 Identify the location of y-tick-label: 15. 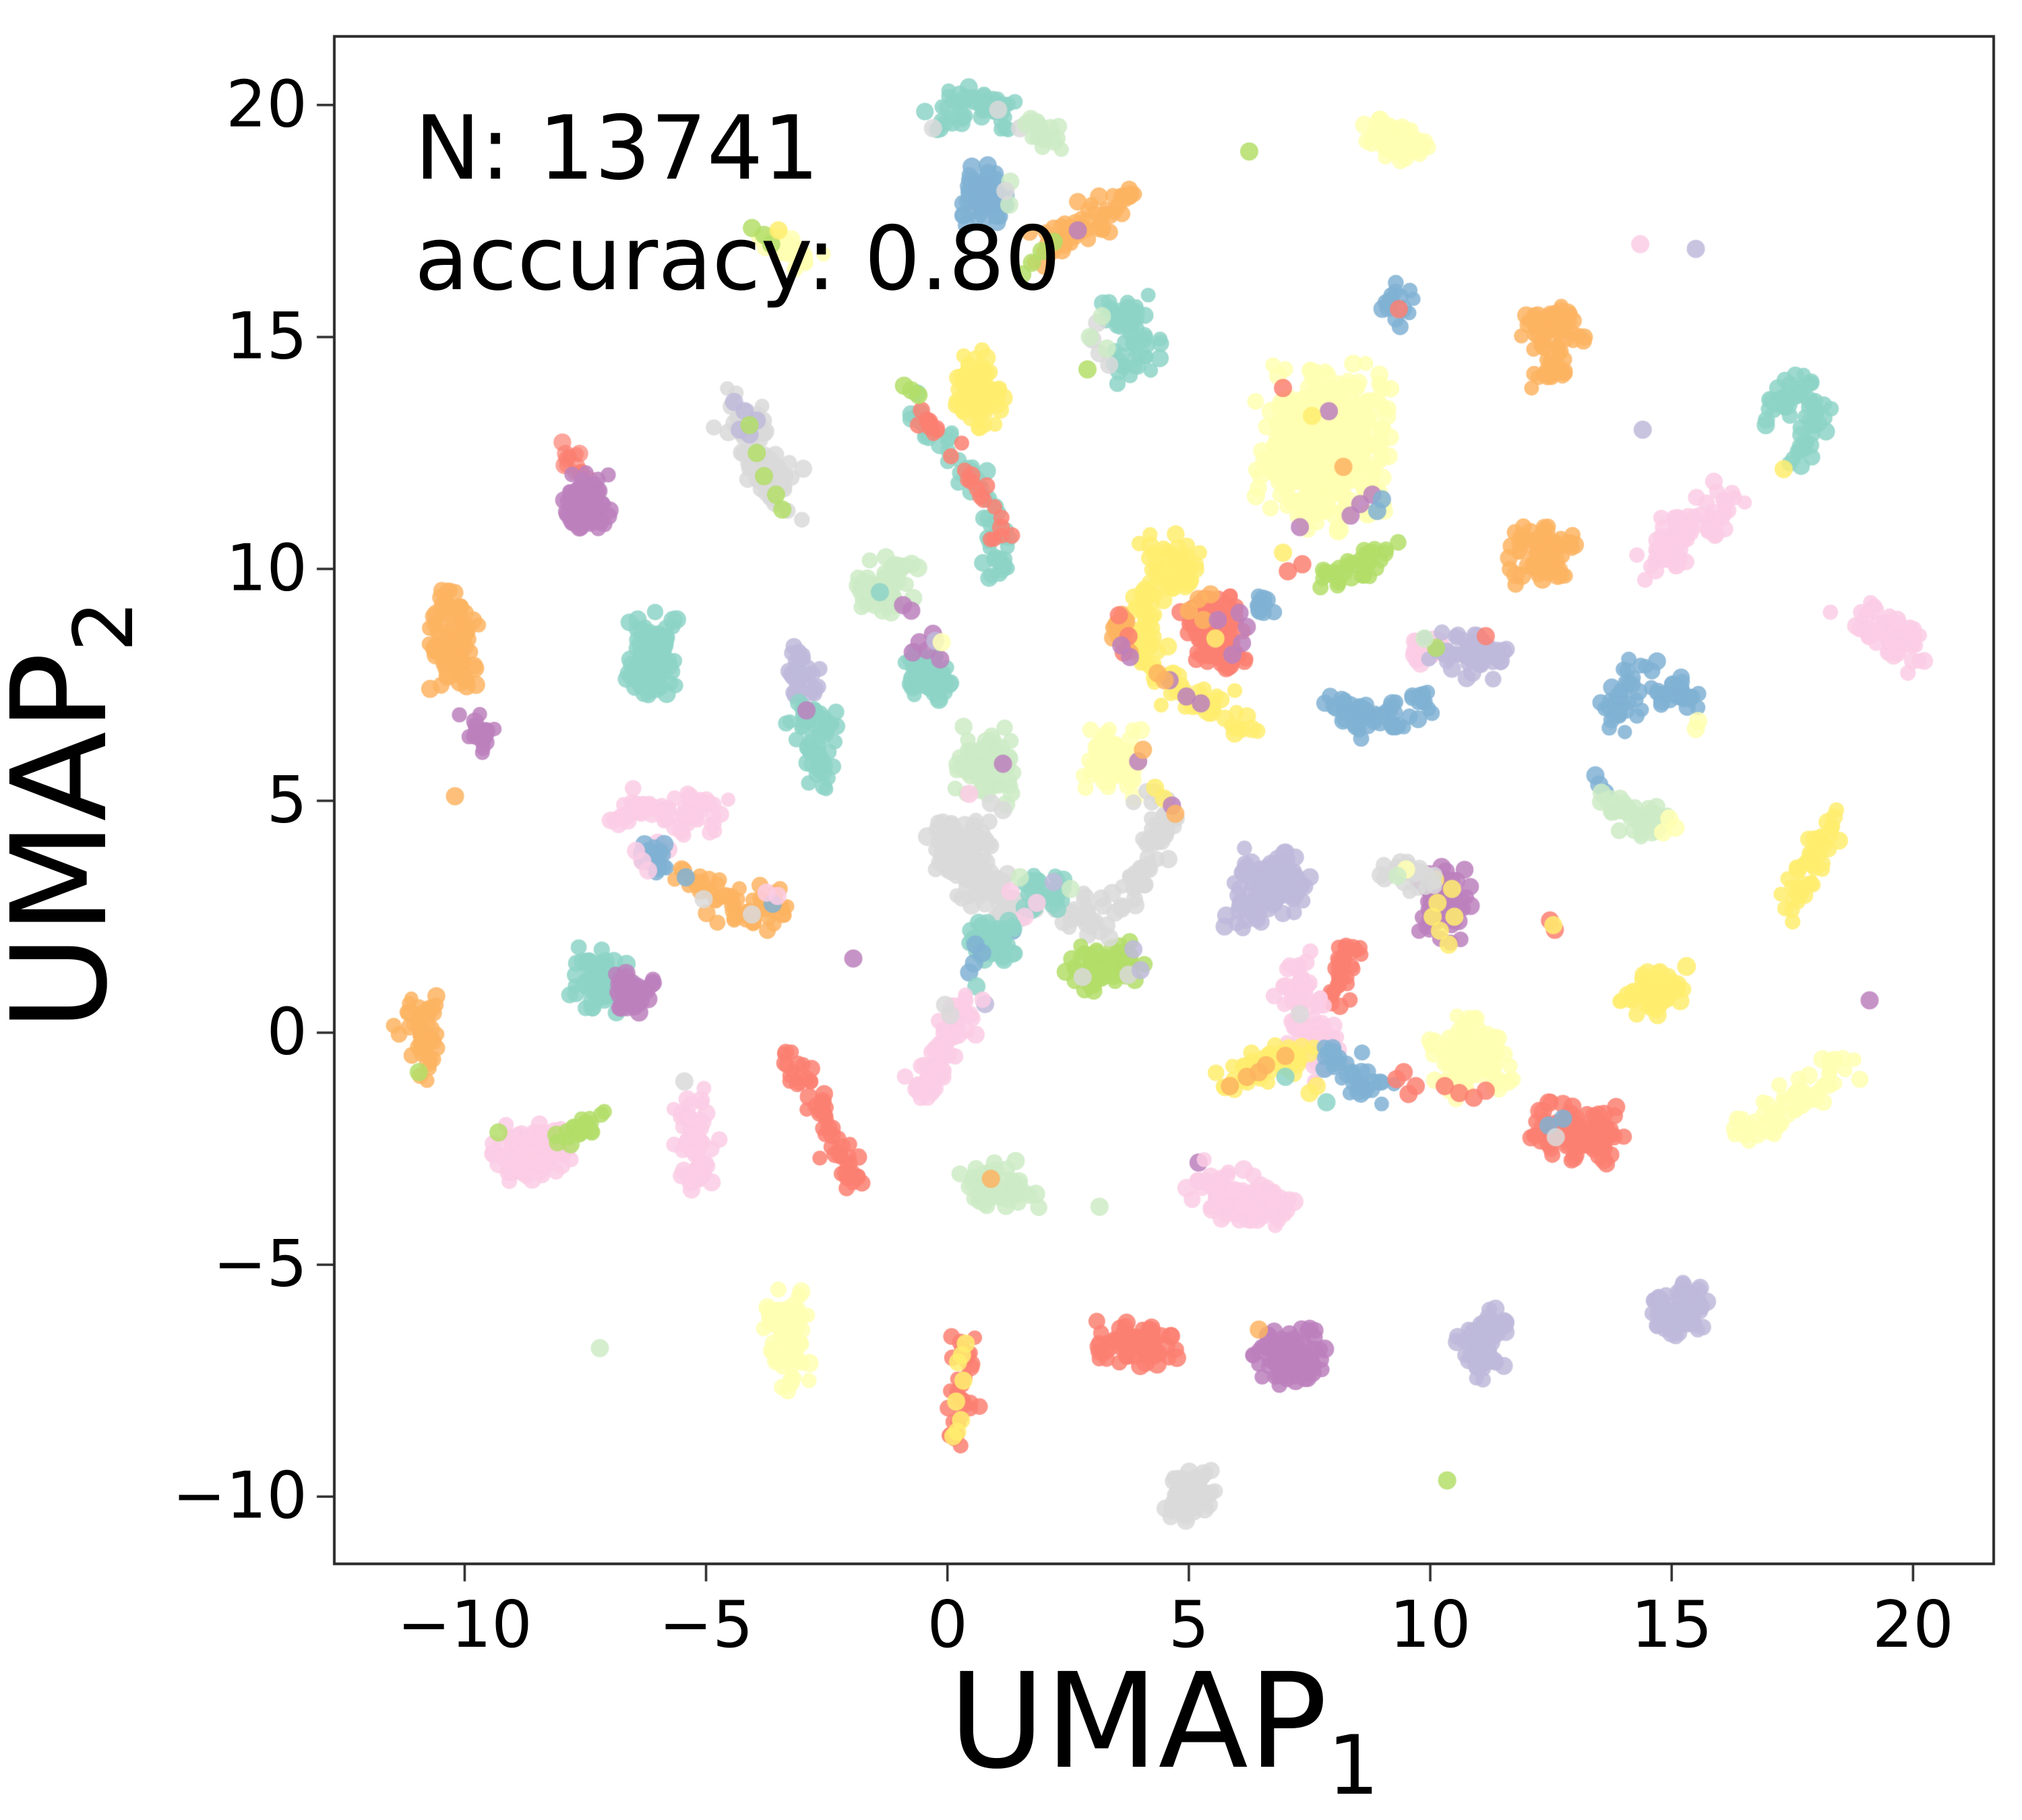
(266, 336).